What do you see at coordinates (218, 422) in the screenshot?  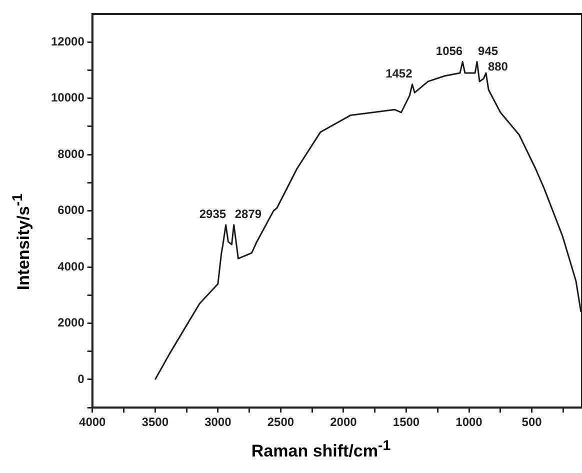 I see `x-tick-label: 3000` at bounding box center [218, 422].